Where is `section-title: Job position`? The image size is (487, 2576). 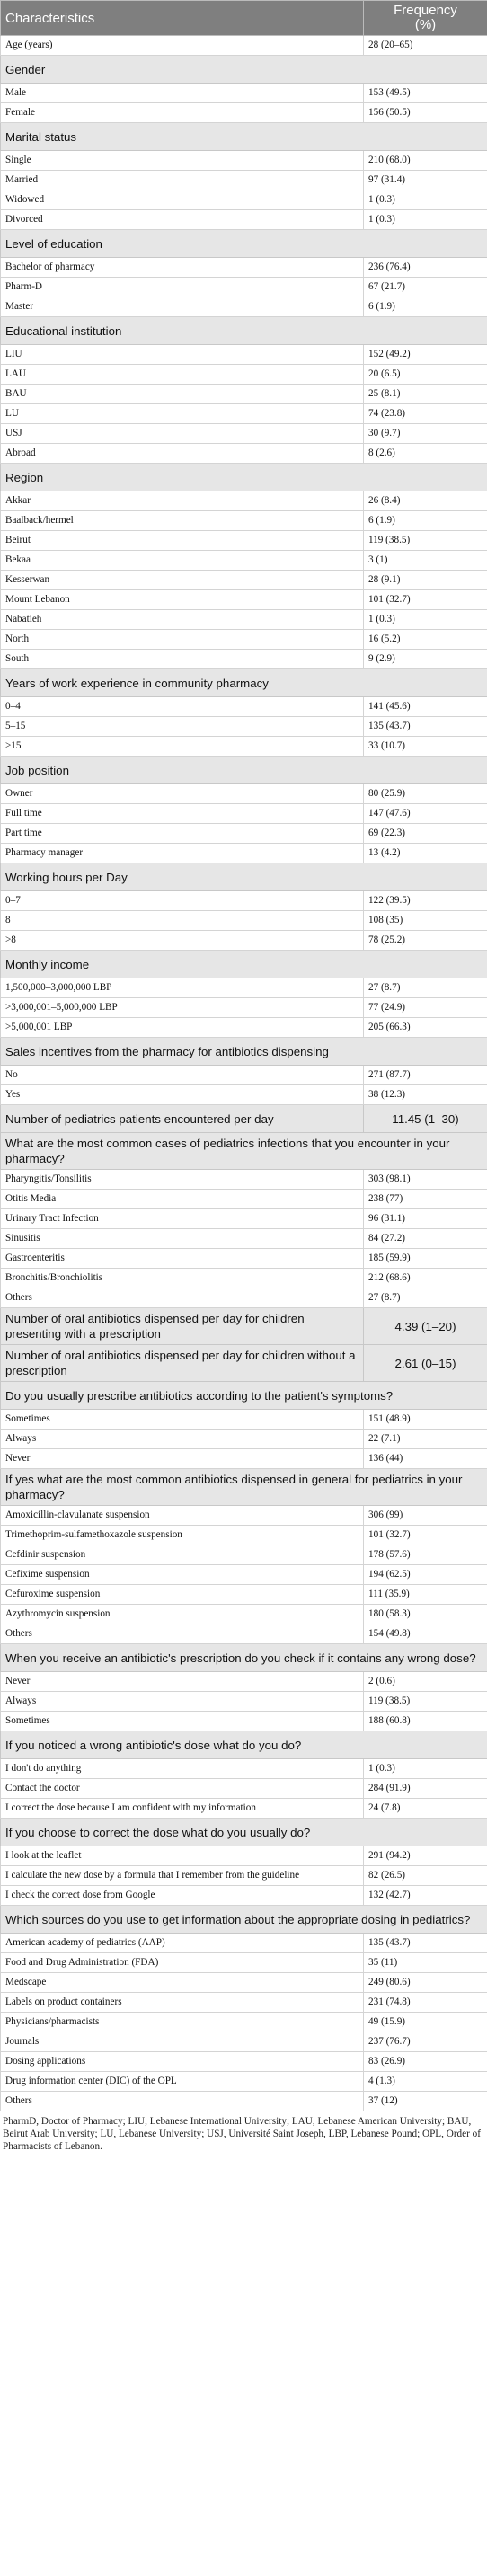
section-title: Job position is located at coordinates (243, 770).